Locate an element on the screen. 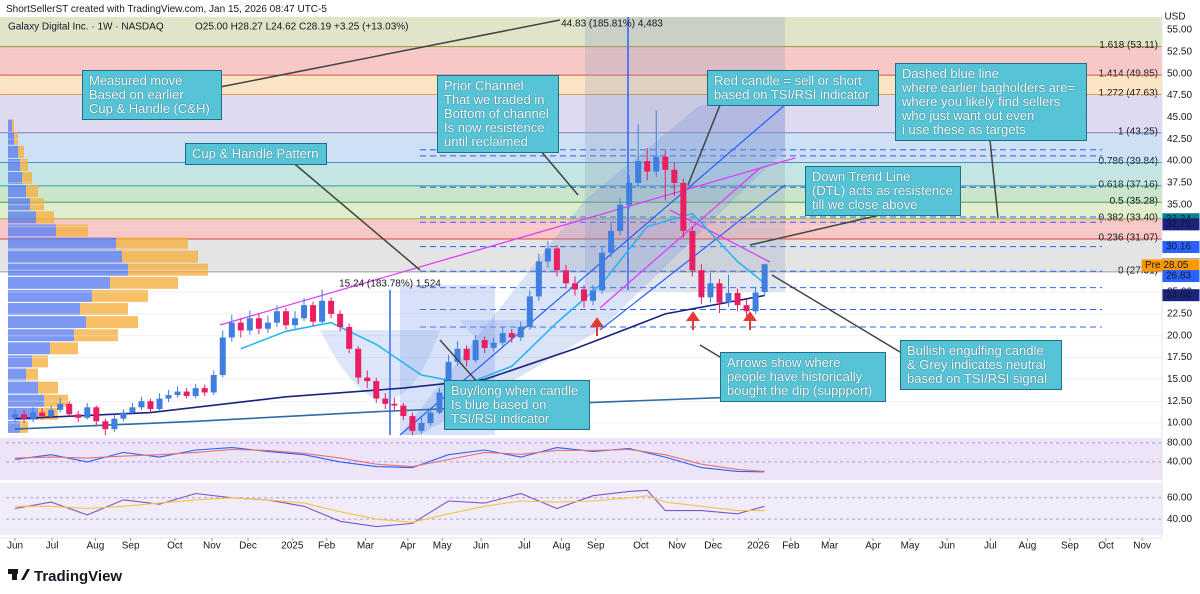  measure-box is located at coordinates (685, 154).